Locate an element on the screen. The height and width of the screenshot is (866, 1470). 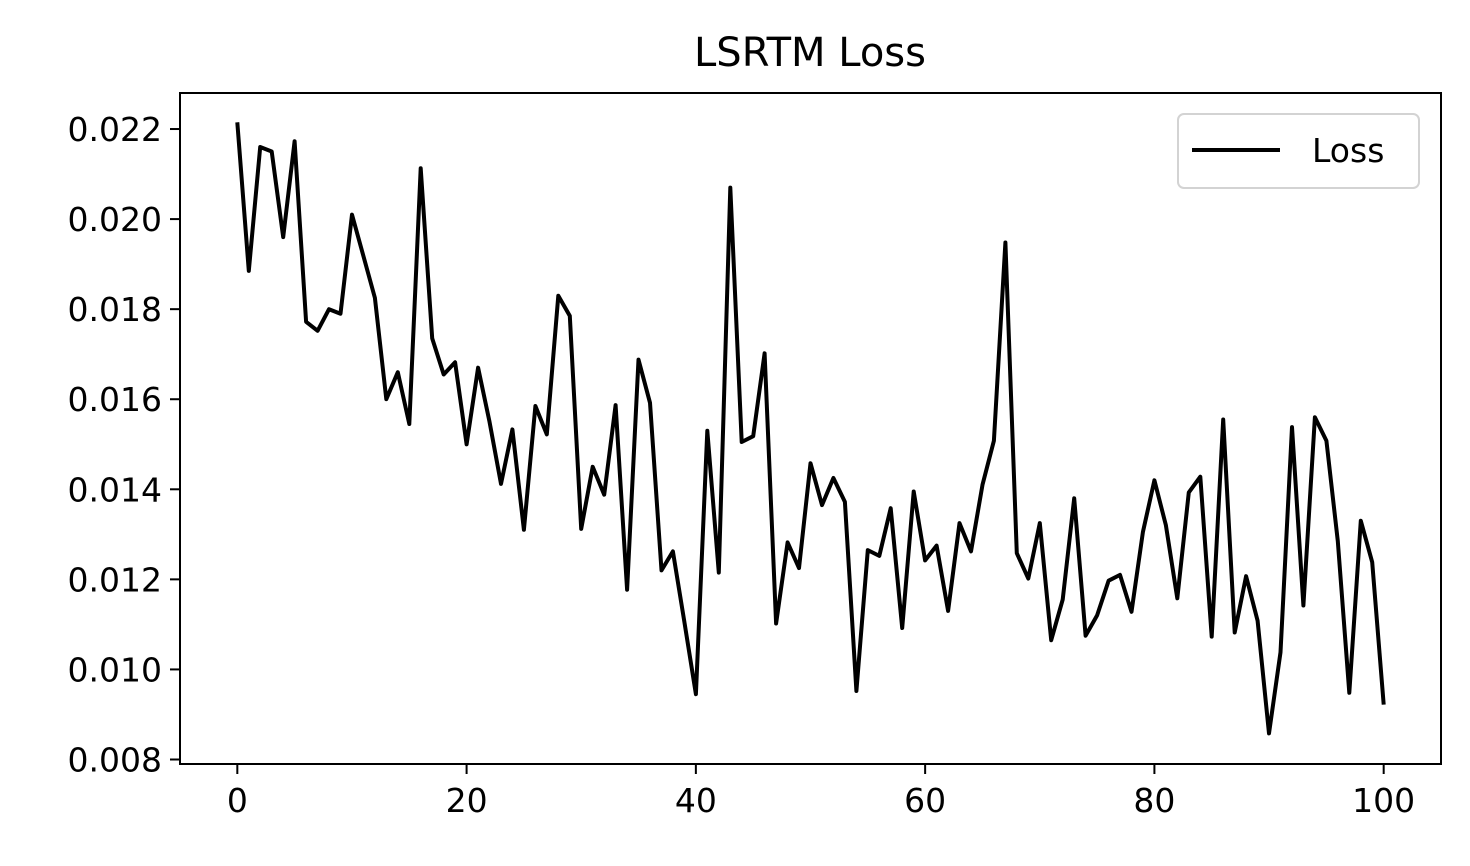
x-axis-ticks: 0 20 40 60 80 100 is located at coordinates (821, 792).